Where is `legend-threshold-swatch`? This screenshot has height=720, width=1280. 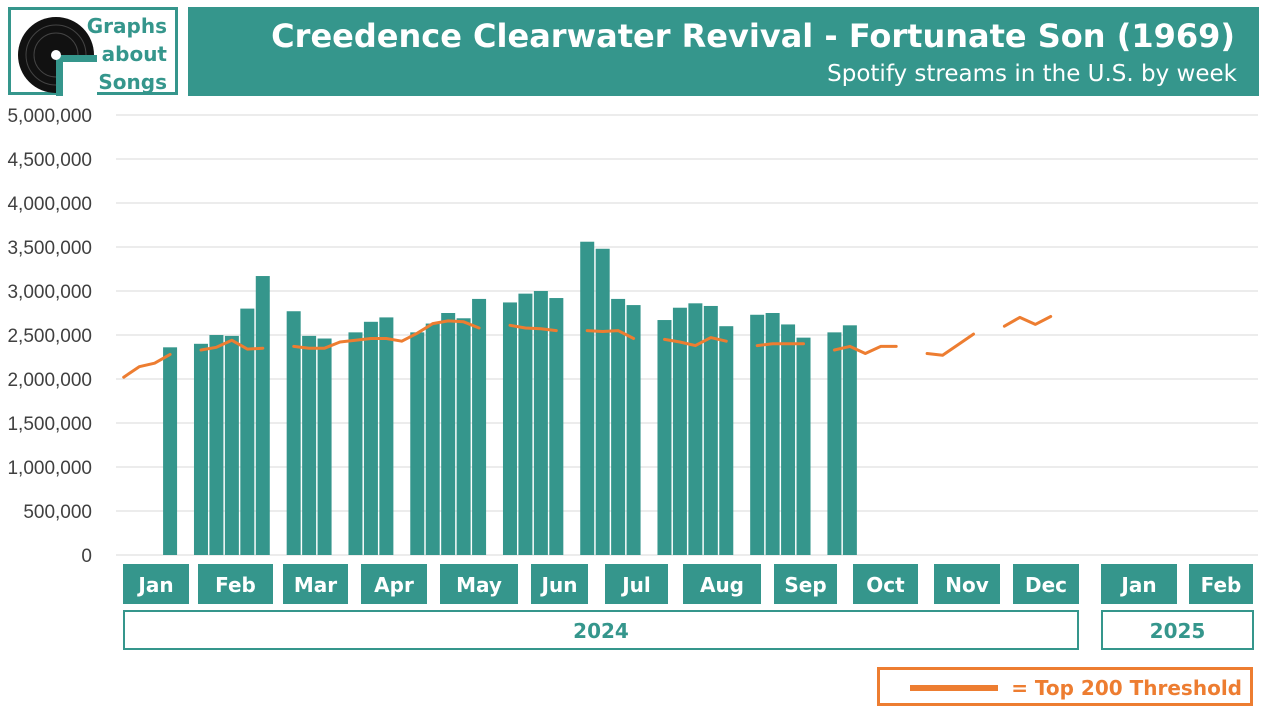
legend-threshold-swatch is located at coordinates (954, 688).